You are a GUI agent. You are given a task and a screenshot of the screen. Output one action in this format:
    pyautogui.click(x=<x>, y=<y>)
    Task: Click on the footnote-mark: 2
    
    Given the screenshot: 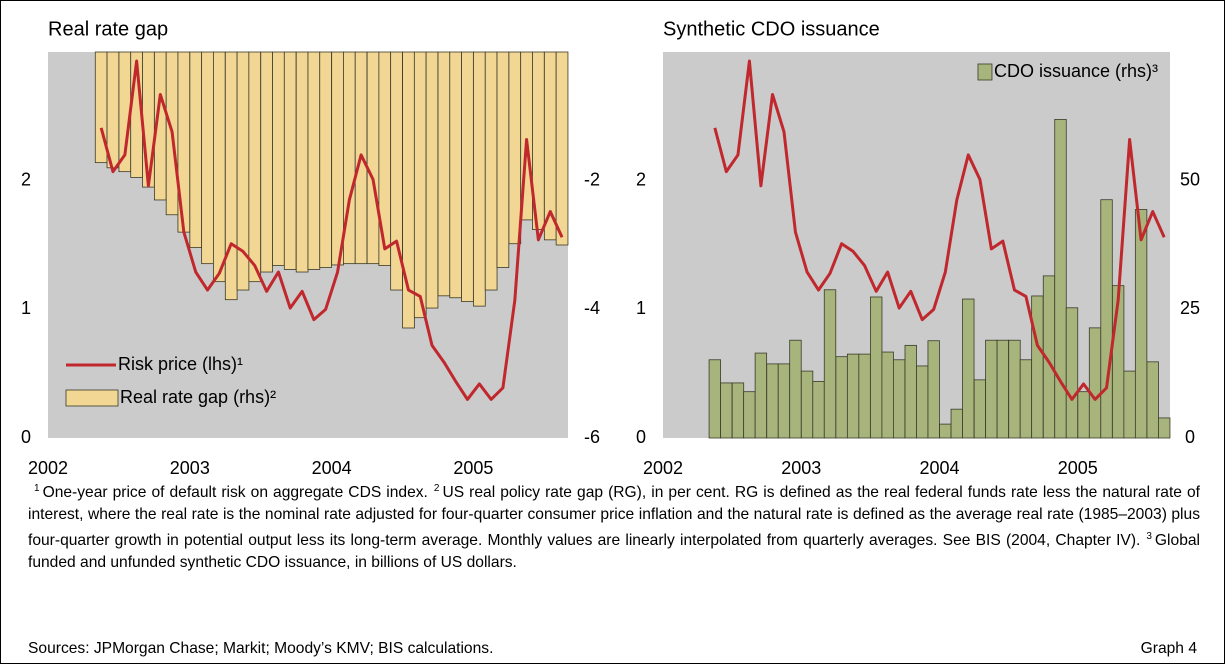 What is the action you would take?
    pyautogui.click(x=436, y=488)
    